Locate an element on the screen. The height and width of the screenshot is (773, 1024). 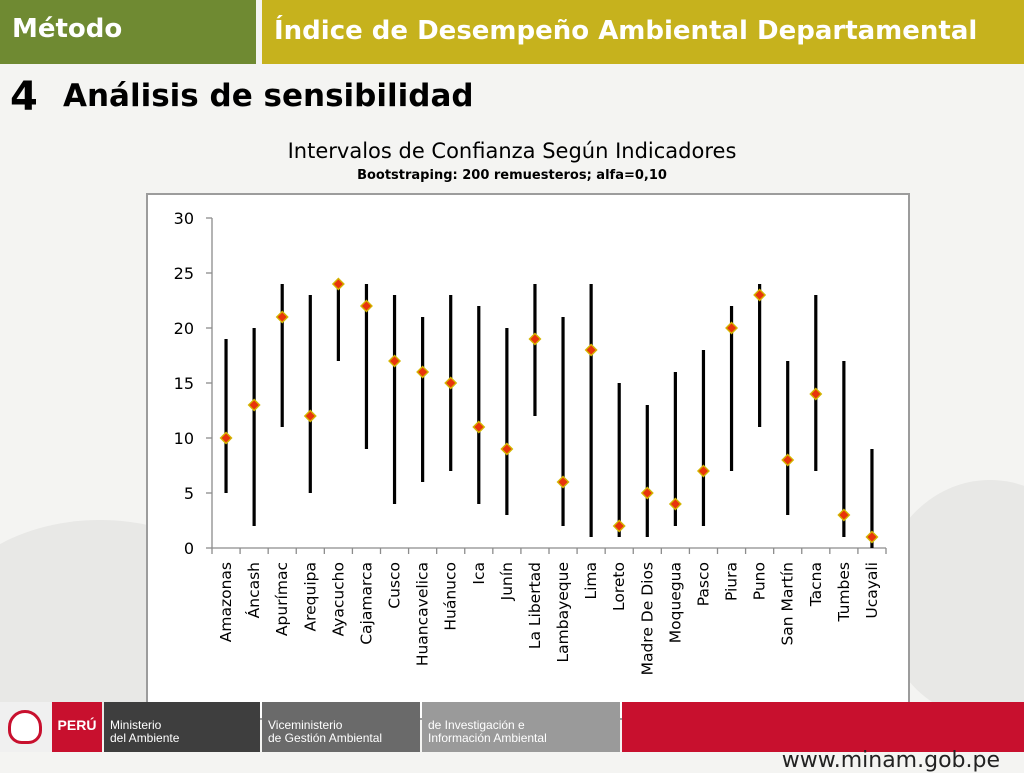
chart-subtitle: Bootstraping: 200 remuesteros; alfa=0,10 is located at coordinates (512, 175).